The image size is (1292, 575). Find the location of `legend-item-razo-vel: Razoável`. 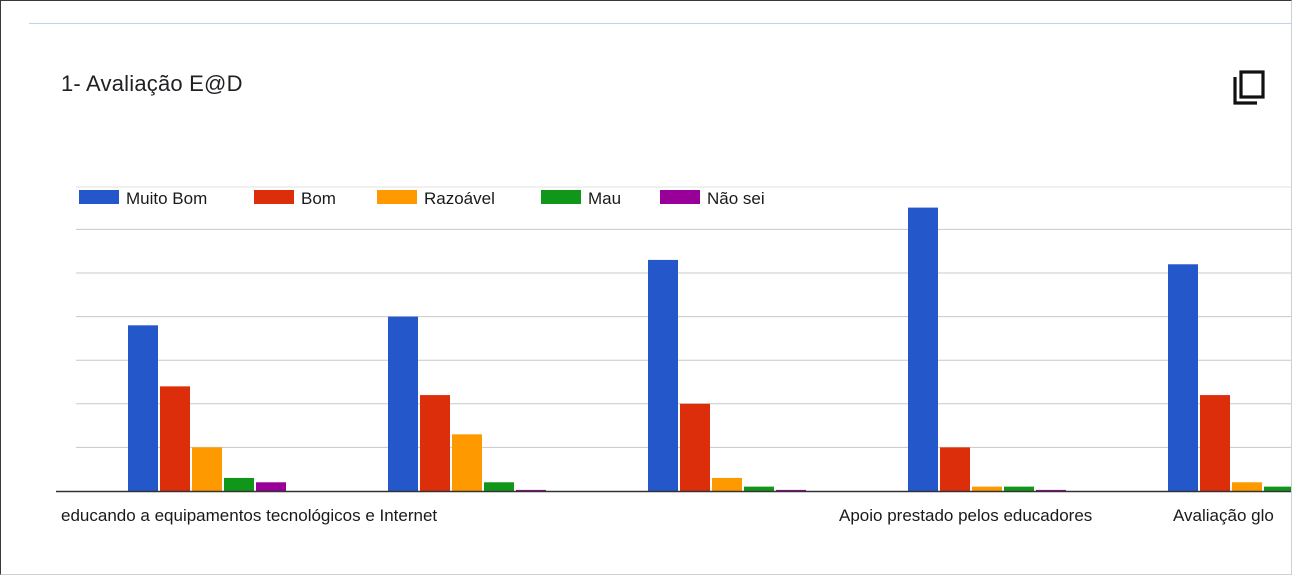

legend-item-razo-vel: Razoável is located at coordinates (436, 198).